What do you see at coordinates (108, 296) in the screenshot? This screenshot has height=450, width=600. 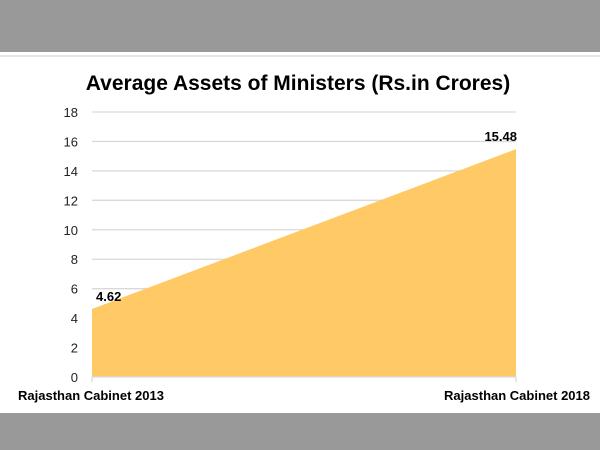 I see `data-label: 4.62` at bounding box center [108, 296].